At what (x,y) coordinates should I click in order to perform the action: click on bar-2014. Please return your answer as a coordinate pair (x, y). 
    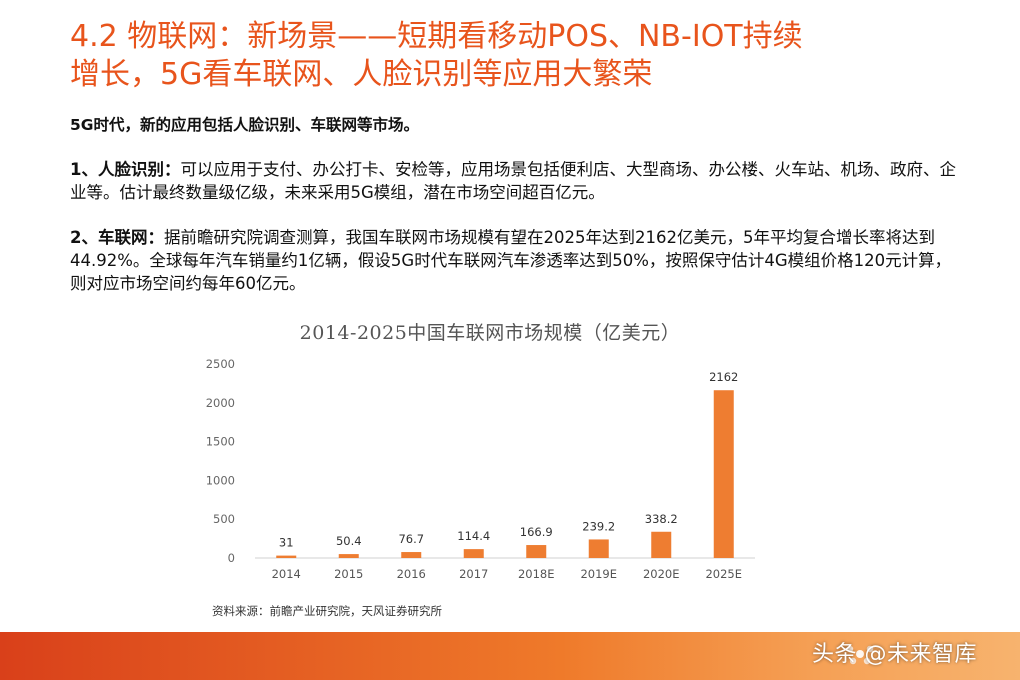
    Looking at the image, I should click on (286, 556).